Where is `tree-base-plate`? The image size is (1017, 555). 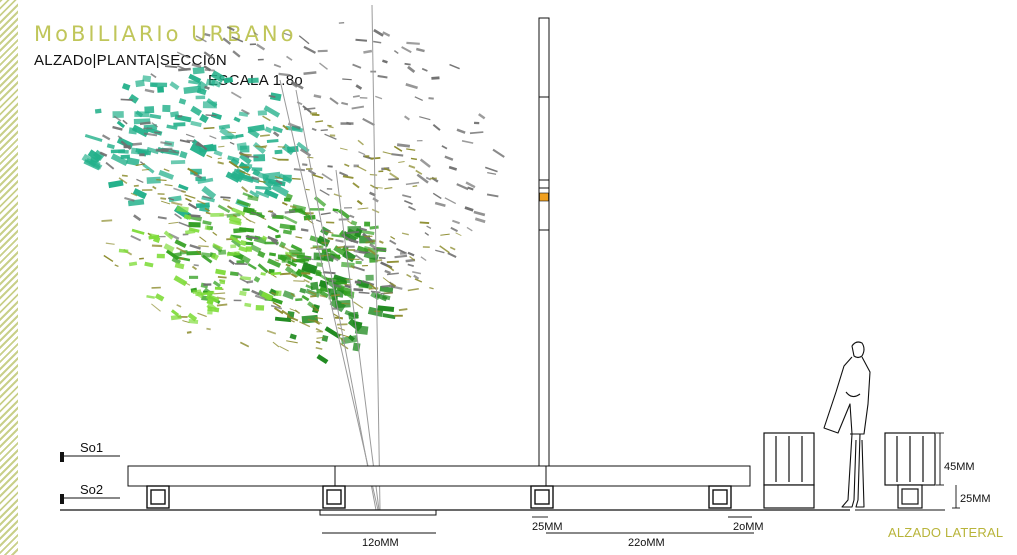 tree-base-plate is located at coordinates (378, 513).